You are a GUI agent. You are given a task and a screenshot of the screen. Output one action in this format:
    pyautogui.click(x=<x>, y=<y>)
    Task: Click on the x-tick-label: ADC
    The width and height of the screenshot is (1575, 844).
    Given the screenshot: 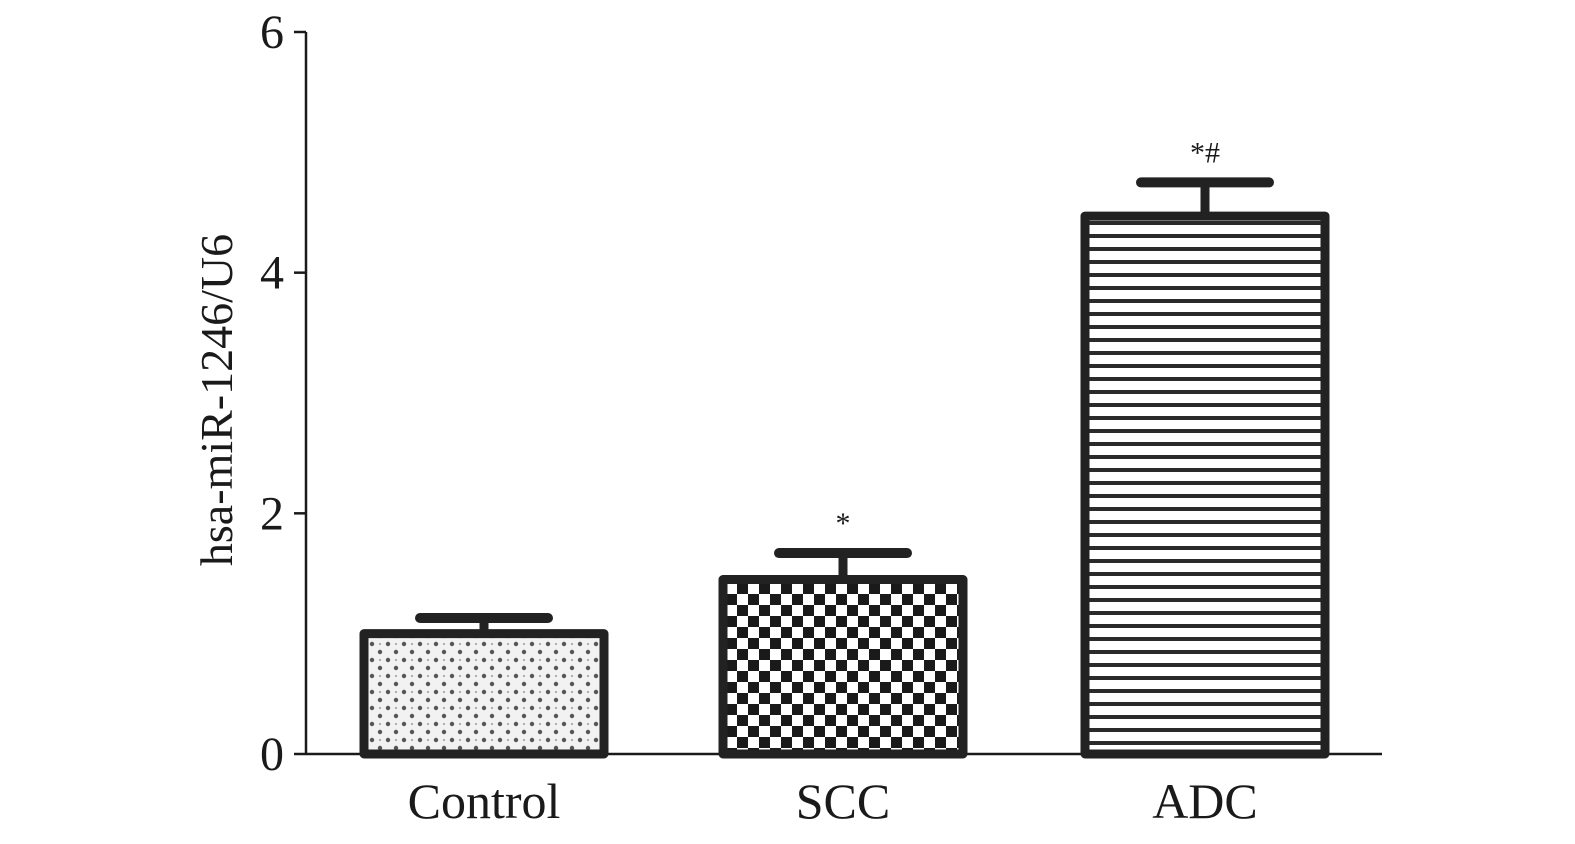 What is the action you would take?
    pyautogui.click(x=1205, y=801)
    